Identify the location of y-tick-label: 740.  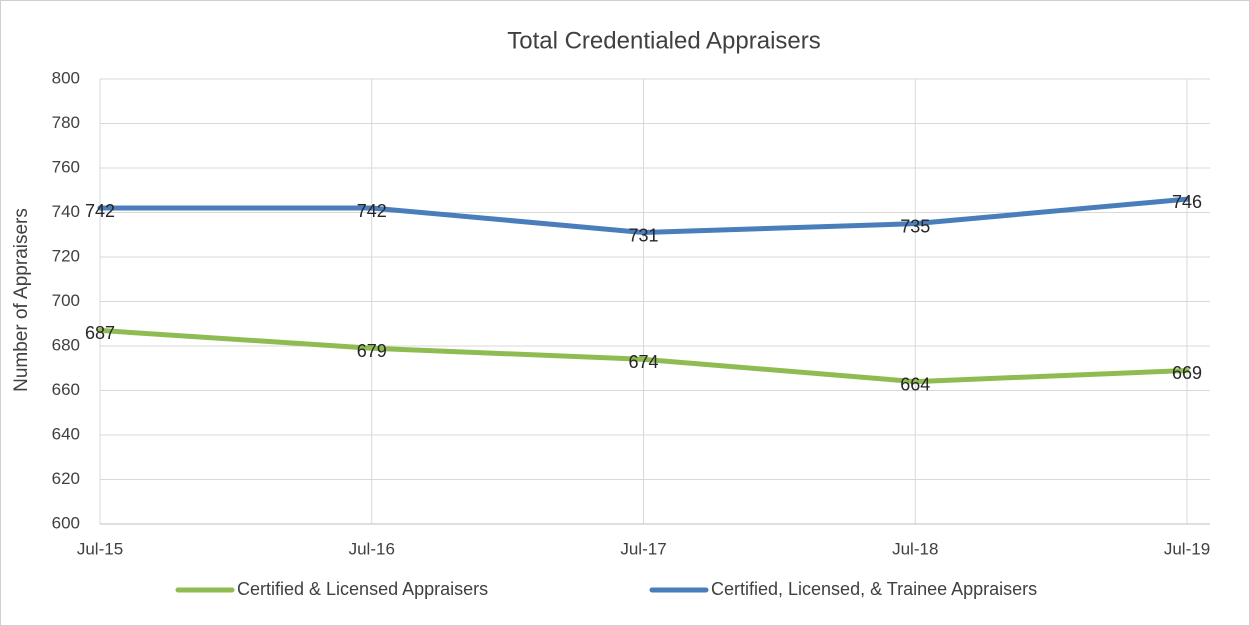
(66, 211).